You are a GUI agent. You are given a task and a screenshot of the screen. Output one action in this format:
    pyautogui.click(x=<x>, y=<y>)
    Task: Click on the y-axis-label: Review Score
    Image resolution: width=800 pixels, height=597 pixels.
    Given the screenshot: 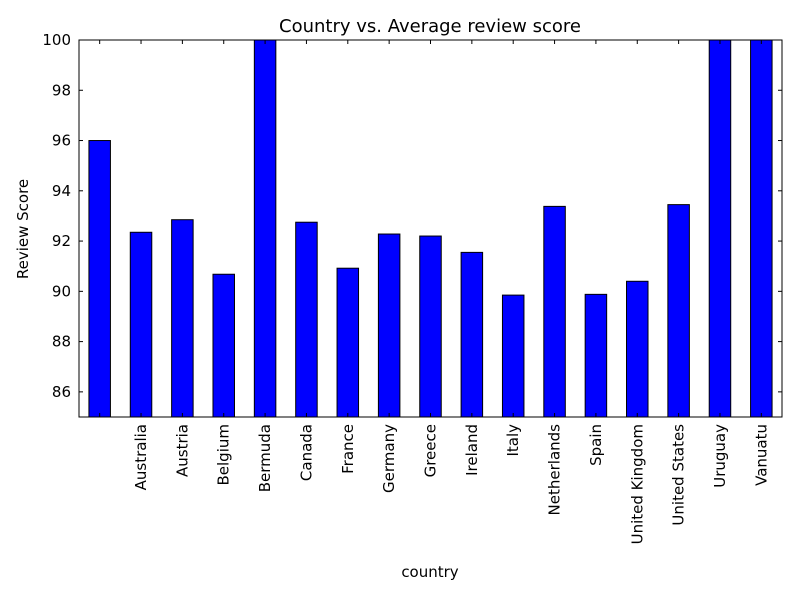 What is the action you would take?
    pyautogui.click(x=23, y=229)
    